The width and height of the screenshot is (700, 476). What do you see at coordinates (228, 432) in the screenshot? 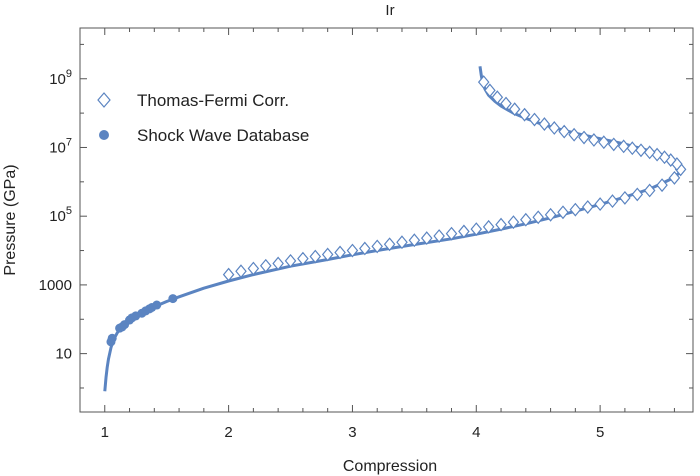
I see `x-tick-label: 2` at bounding box center [228, 432].